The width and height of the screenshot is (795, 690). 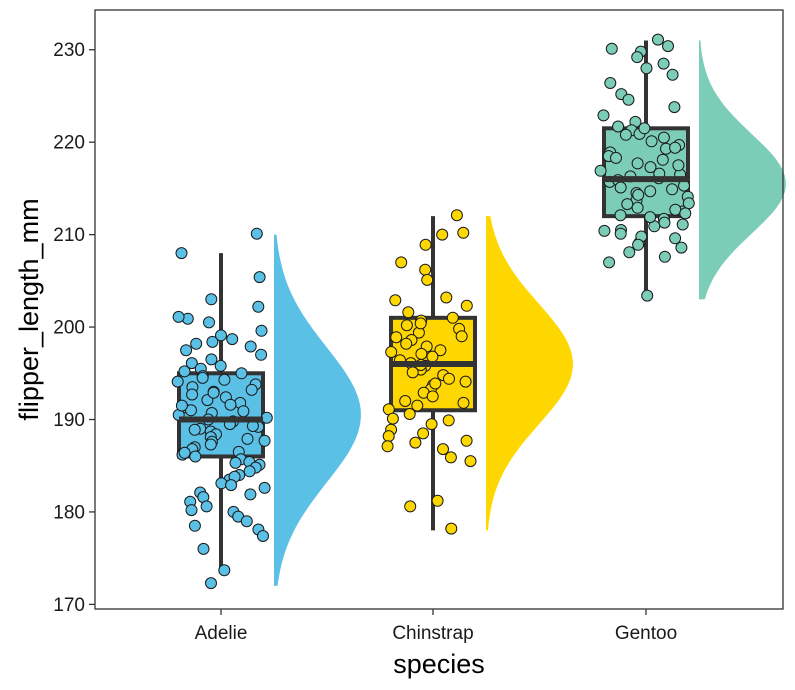 What do you see at coordinates (69, 143) in the screenshot?
I see `y-tick-label: 220` at bounding box center [69, 143].